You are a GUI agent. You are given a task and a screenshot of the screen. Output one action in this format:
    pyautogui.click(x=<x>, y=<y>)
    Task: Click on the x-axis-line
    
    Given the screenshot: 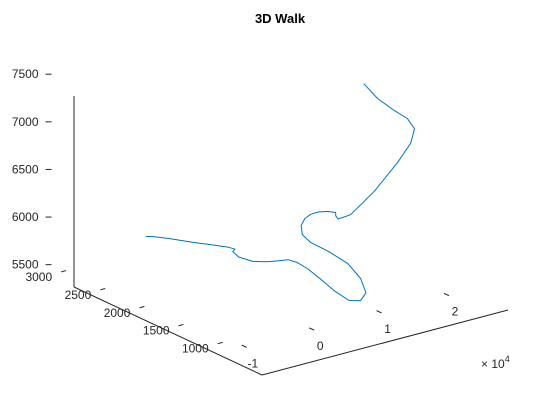 What is the action you would take?
    pyautogui.click(x=385, y=342)
    